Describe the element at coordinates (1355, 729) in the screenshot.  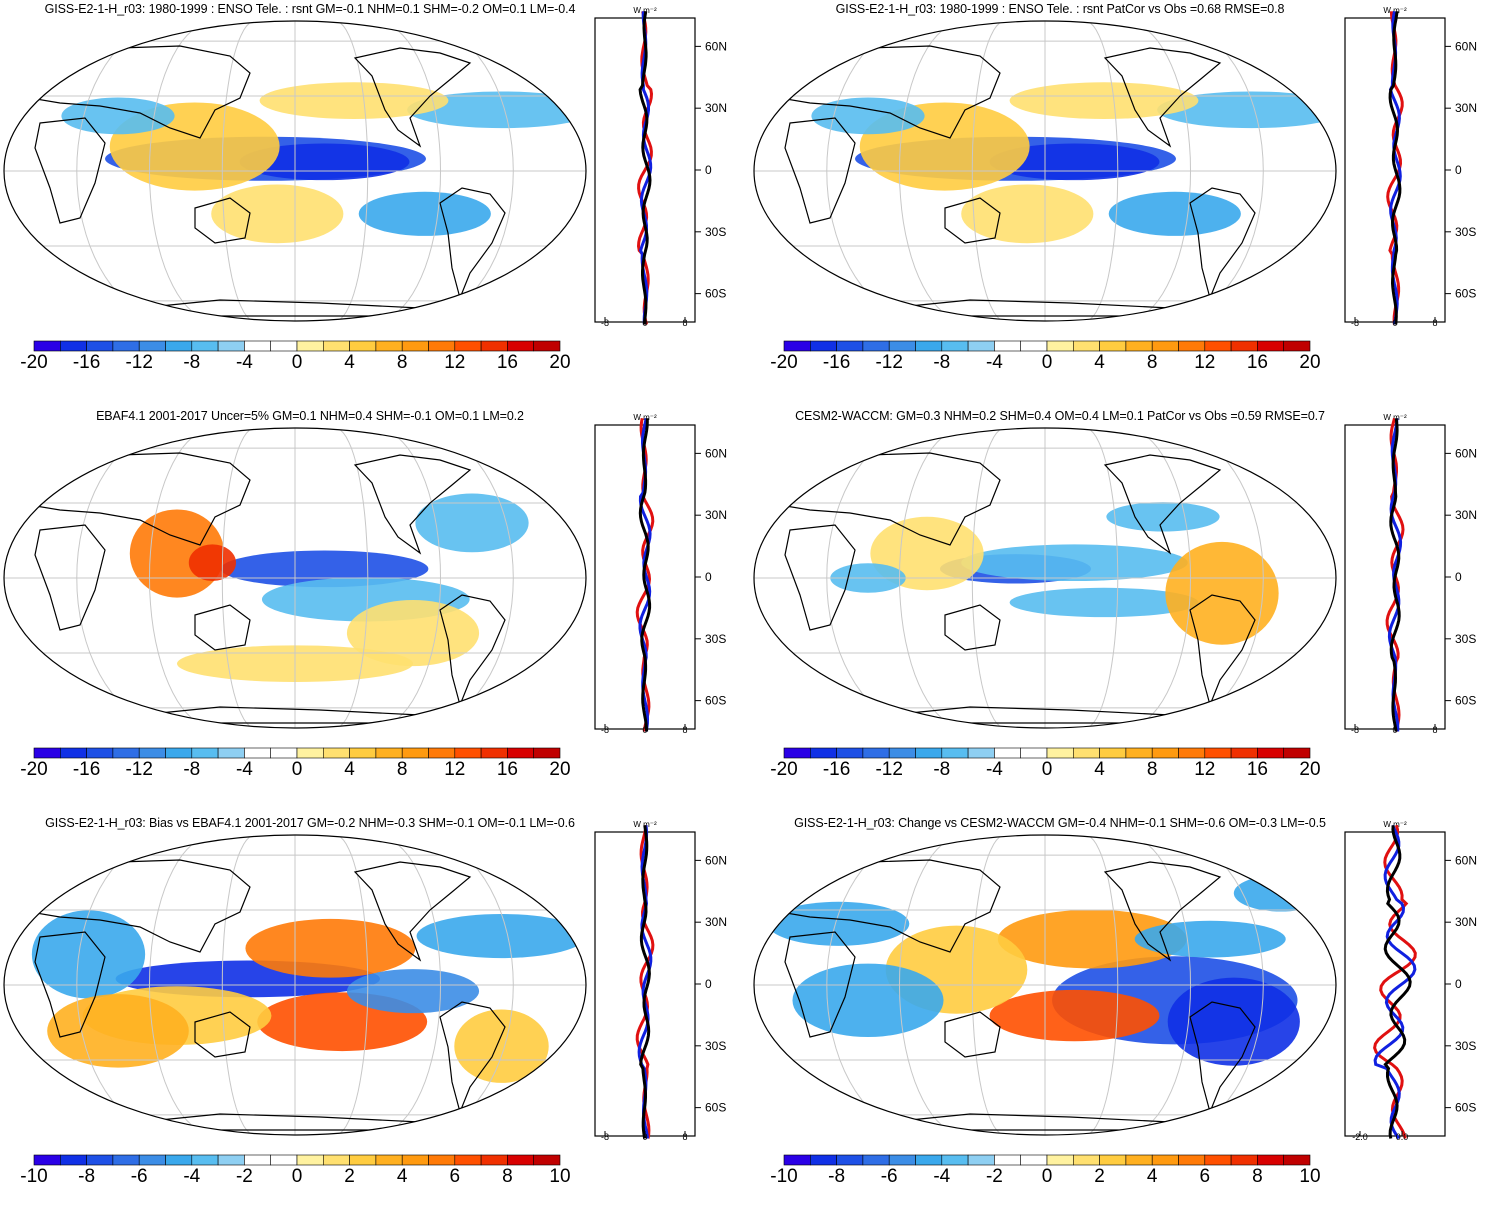
I see `zonal-x-tick-label: -8` at that location.